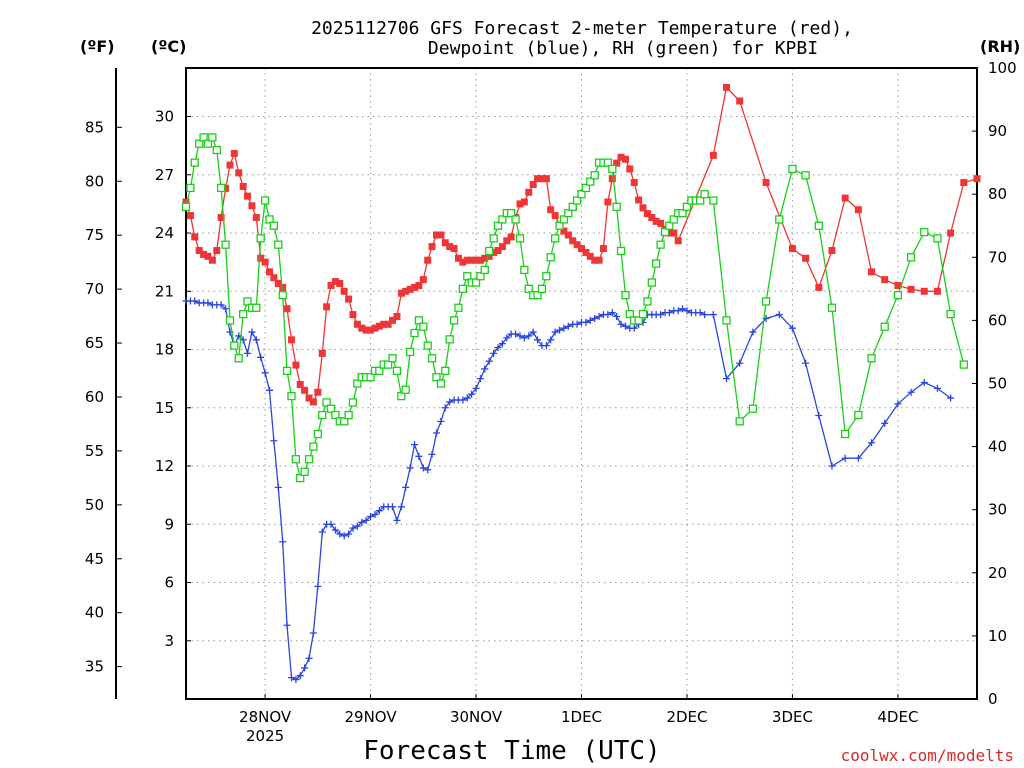 Image resolution: width=1024 pixels, height=768 pixels. Describe the element at coordinates (94, 397) in the screenshot. I see `fahrenheit-tick-label: 60` at that location.